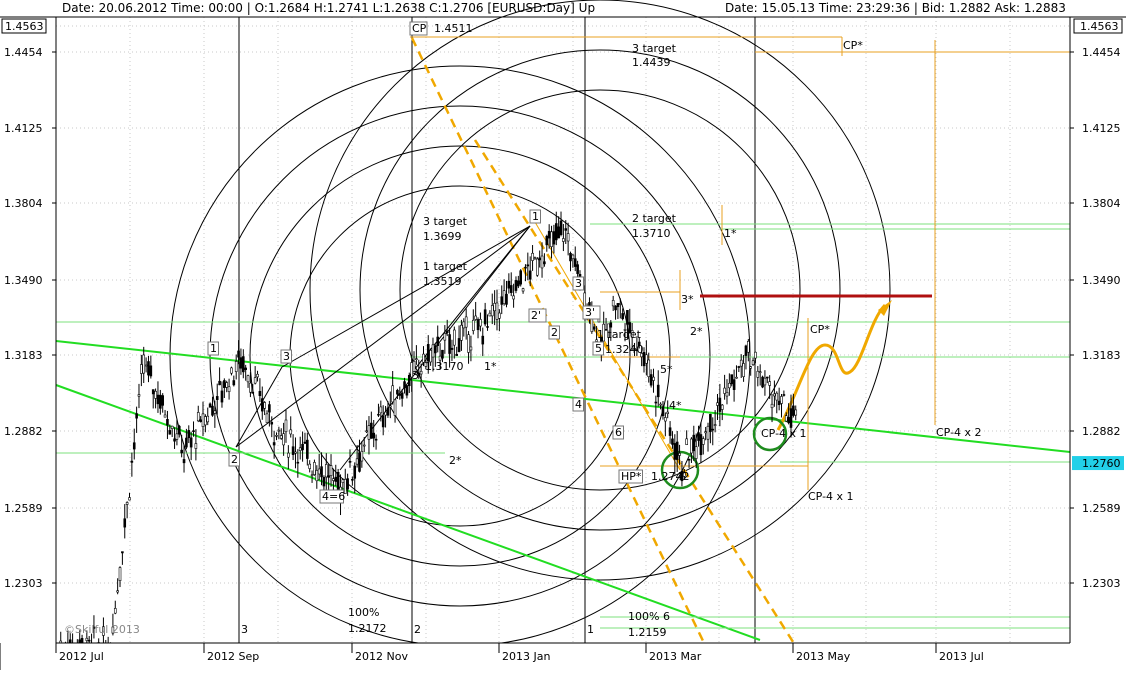 The height and width of the screenshot is (673, 1126). I want to click on vline-label: 2, so click(417, 629).